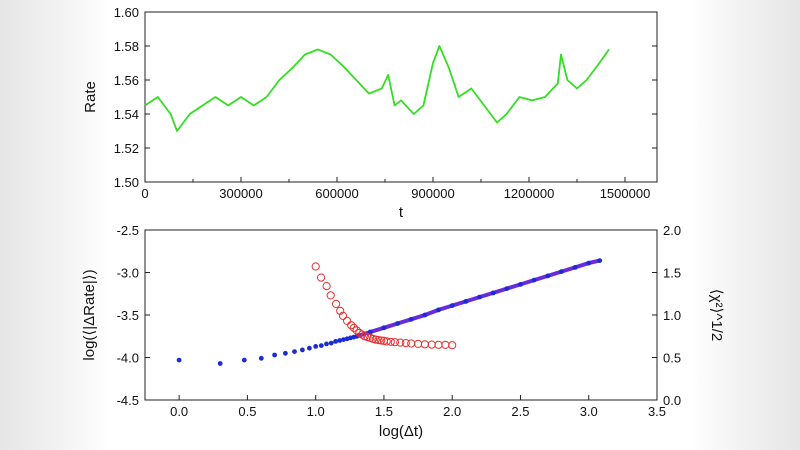 The height and width of the screenshot is (450, 800). What do you see at coordinates (126, 12) in the screenshot?
I see `top-y-tick-label: 1.60` at bounding box center [126, 12].